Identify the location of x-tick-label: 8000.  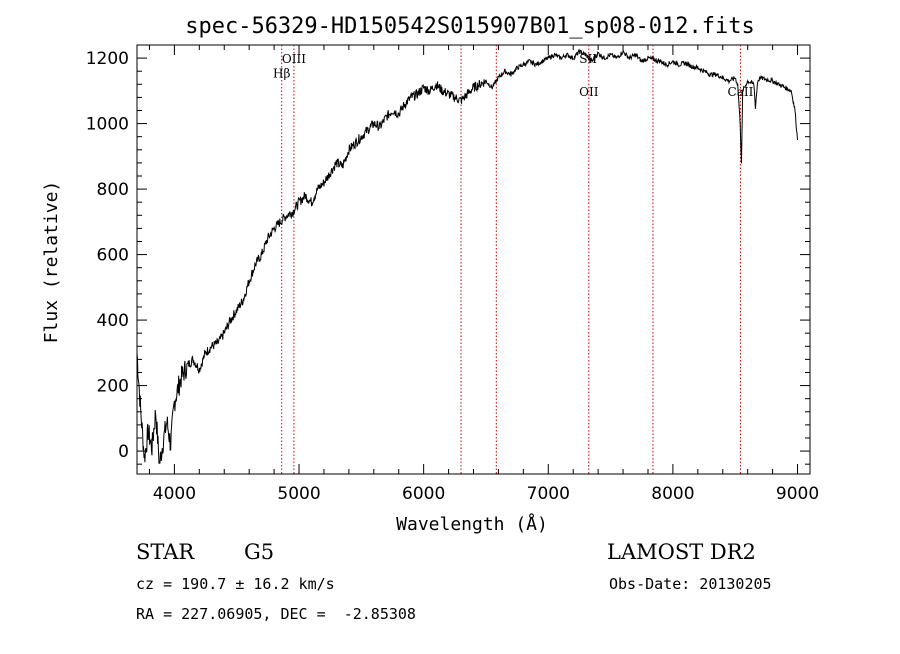
(672, 494).